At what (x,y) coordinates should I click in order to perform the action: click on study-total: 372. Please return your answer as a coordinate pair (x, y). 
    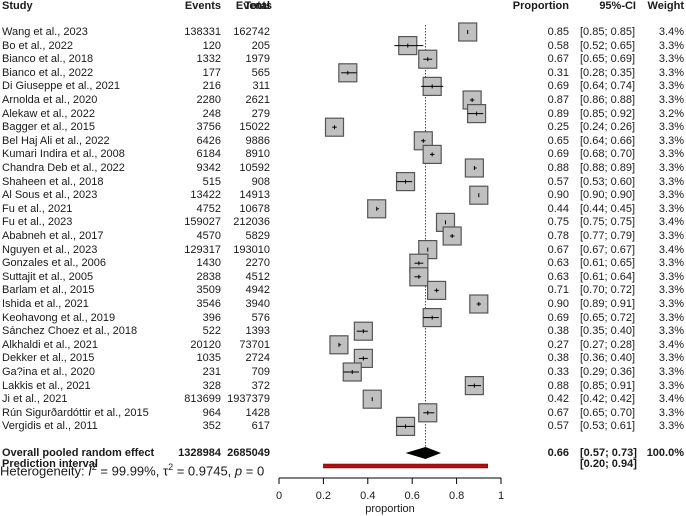
    Looking at the image, I should click on (260, 385).